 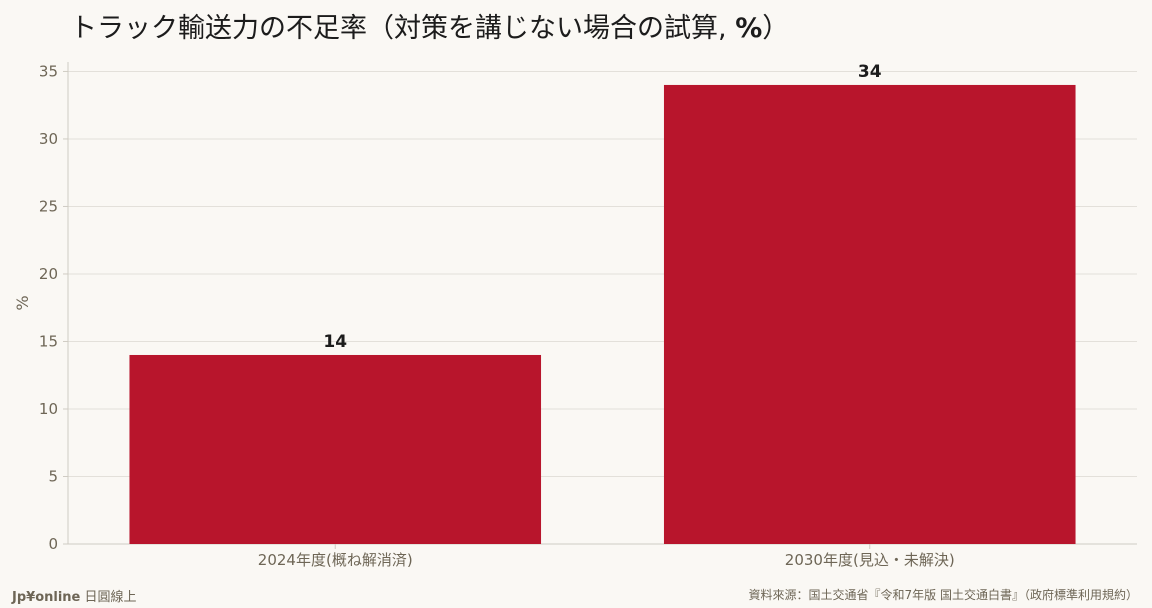 I want to click on chart-title: トラック輸送力の不足率（対策を講じない場合の試算, %）, so click(x=429, y=25).